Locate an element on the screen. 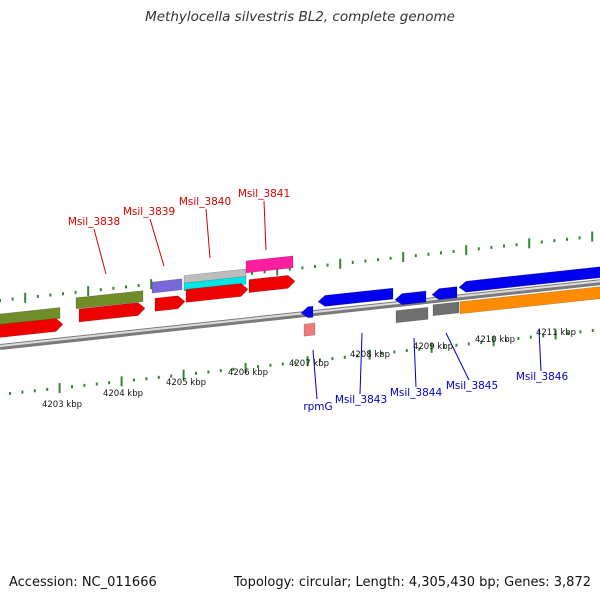  accession-text: Accession: NC_011666 is located at coordinates (83, 582).